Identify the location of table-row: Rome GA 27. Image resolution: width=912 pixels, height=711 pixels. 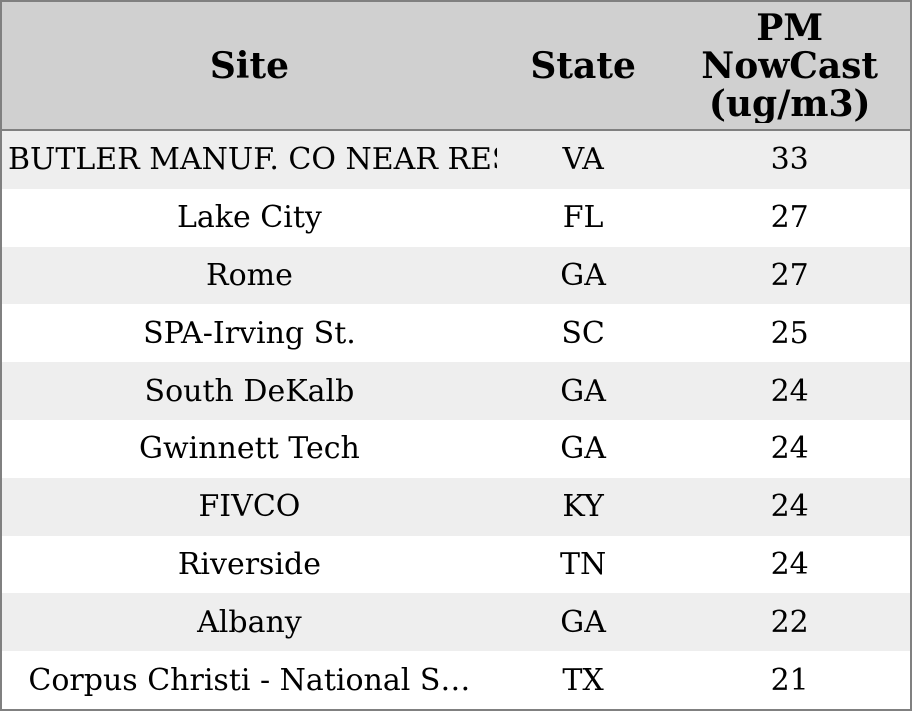
(456, 275).